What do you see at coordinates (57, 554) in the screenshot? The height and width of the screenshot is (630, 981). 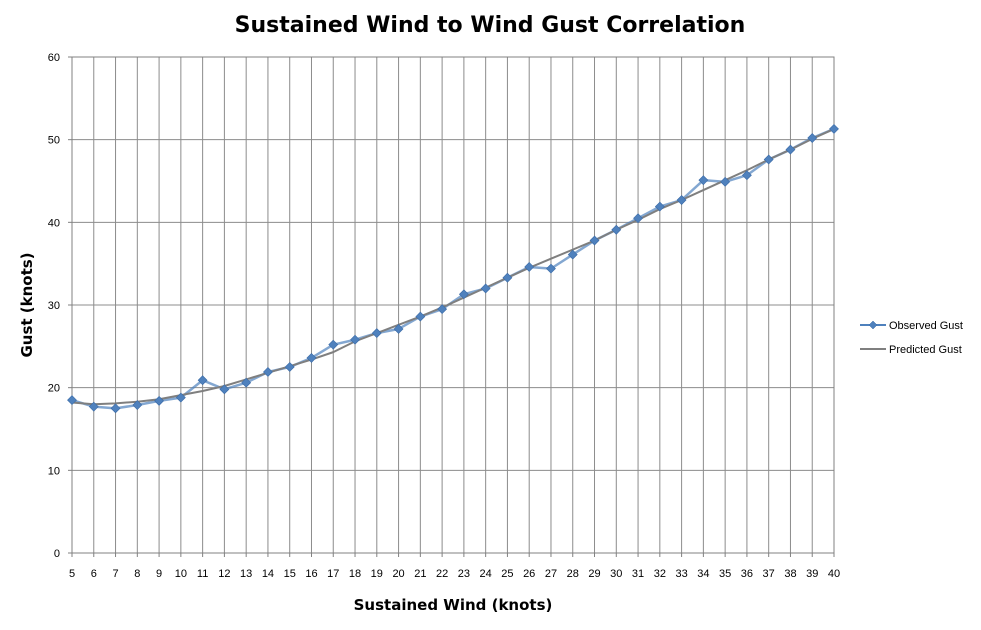 I see `y-tick-label: 0` at bounding box center [57, 554].